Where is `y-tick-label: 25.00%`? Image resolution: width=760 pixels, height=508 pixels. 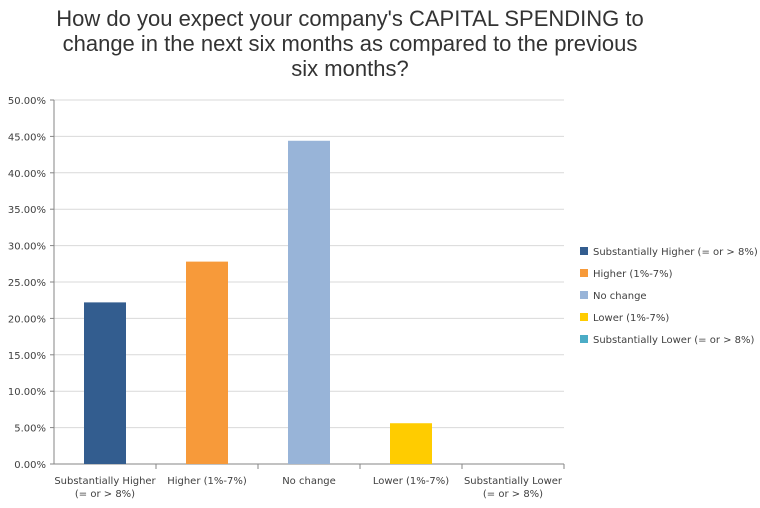
y-tick-label: 25.00% is located at coordinates (27, 283).